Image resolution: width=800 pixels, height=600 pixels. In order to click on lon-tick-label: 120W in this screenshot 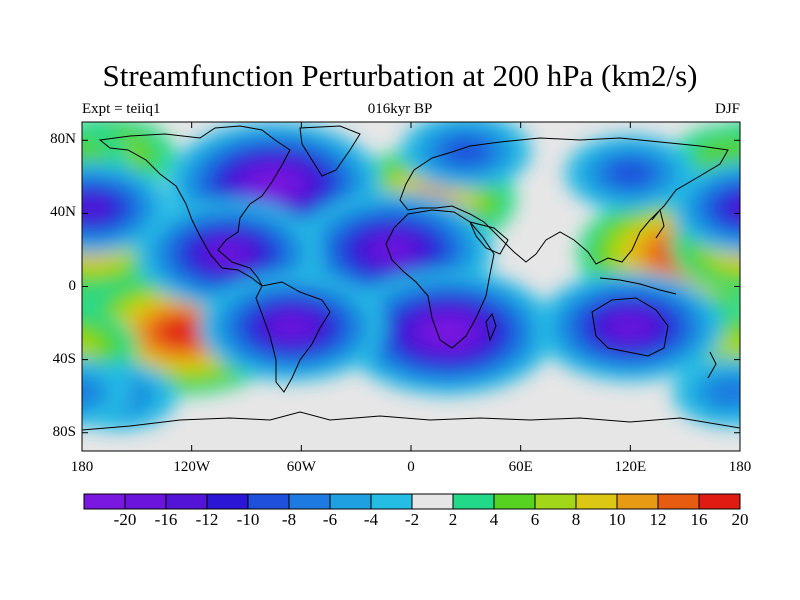, I will do `click(191, 467)`.